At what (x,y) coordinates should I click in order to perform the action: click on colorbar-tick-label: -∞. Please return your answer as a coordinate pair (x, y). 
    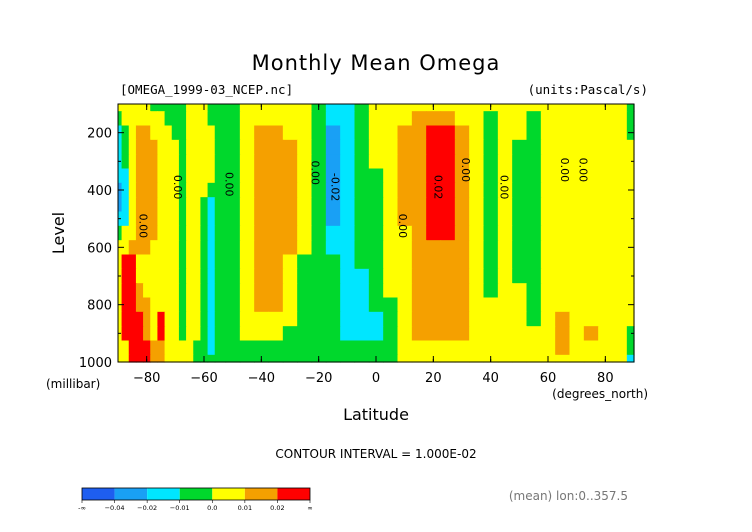
    Looking at the image, I should click on (82, 508).